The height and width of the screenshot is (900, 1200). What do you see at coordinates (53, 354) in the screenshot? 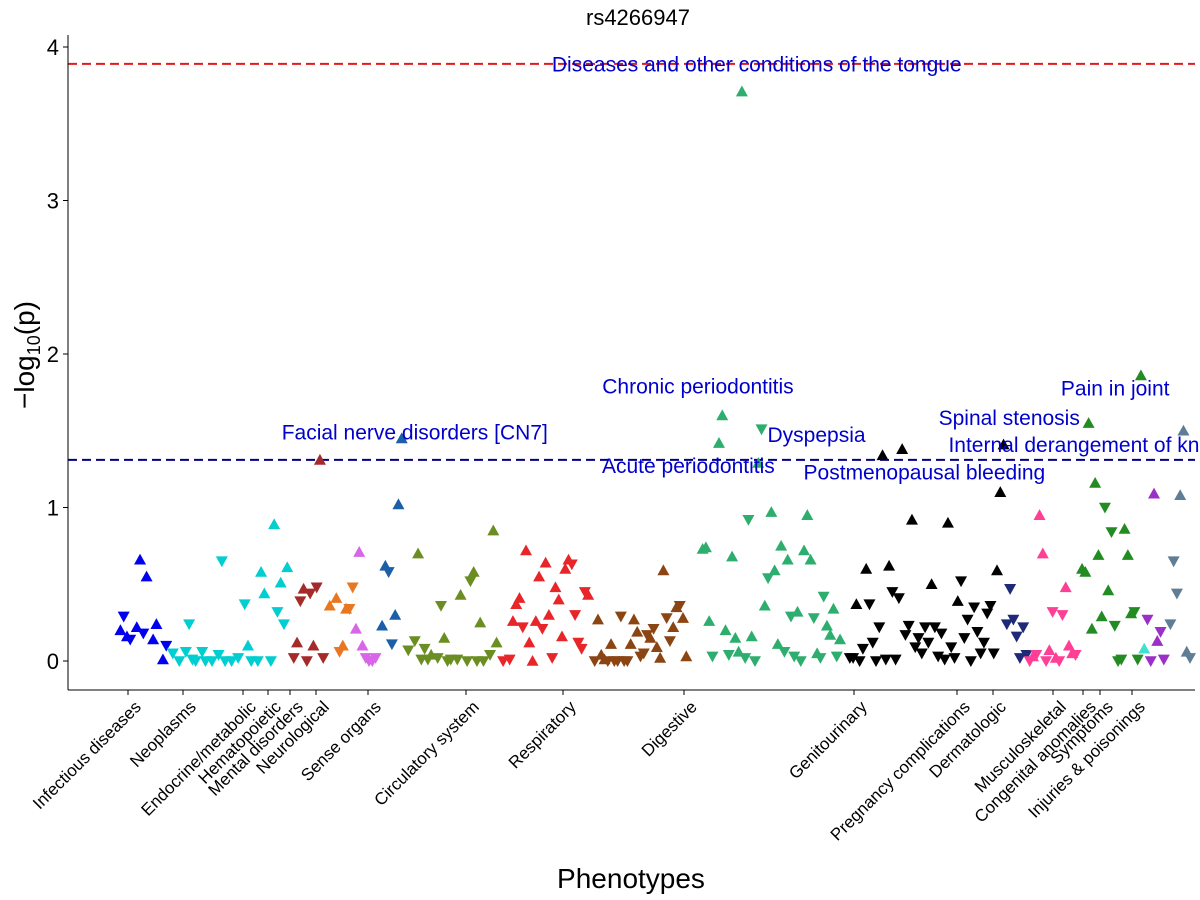
I see `y-tick-label: 2` at bounding box center [53, 354].